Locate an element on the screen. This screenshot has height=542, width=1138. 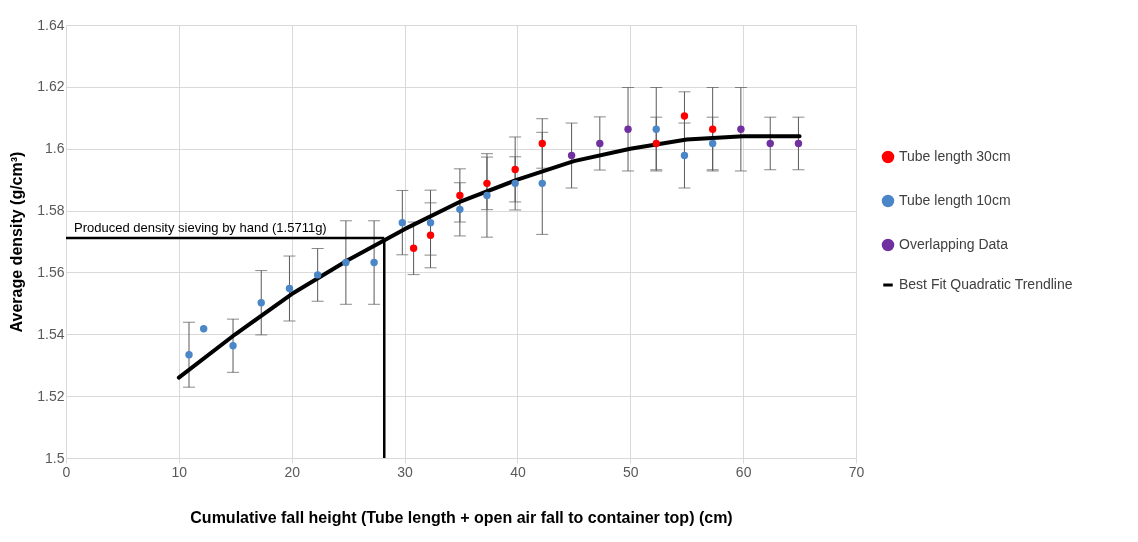
y-axis-title: Average density (g/cm³) is located at coordinates (17, 242).